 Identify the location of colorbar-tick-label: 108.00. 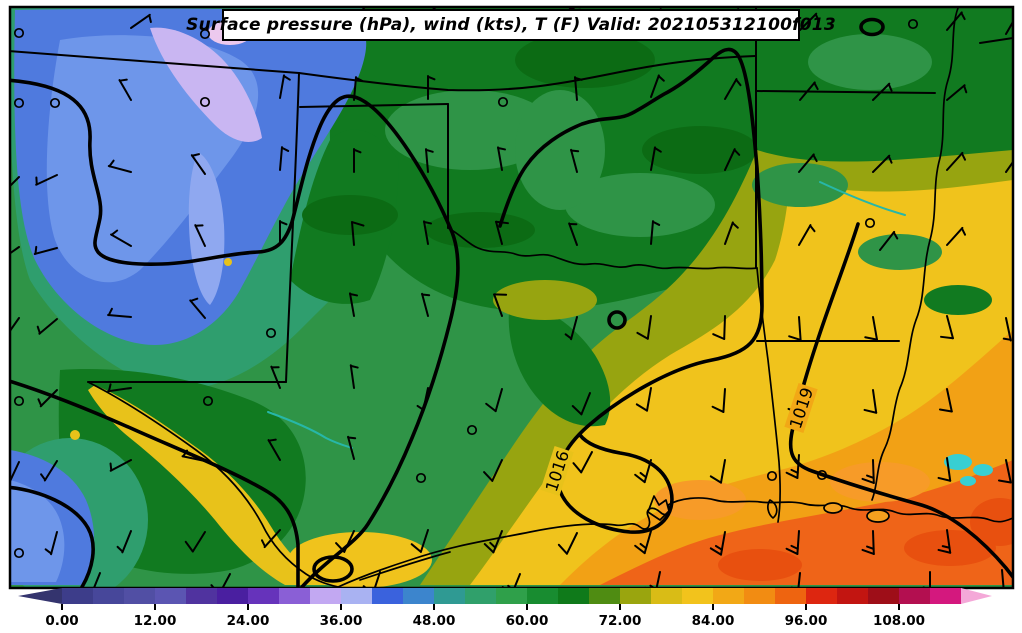
(899, 621).